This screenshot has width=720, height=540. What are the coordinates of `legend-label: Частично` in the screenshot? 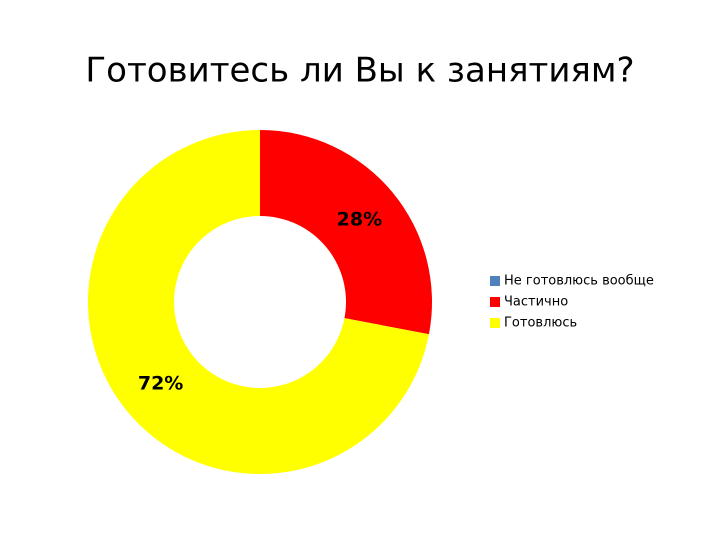 It's located at (536, 302).